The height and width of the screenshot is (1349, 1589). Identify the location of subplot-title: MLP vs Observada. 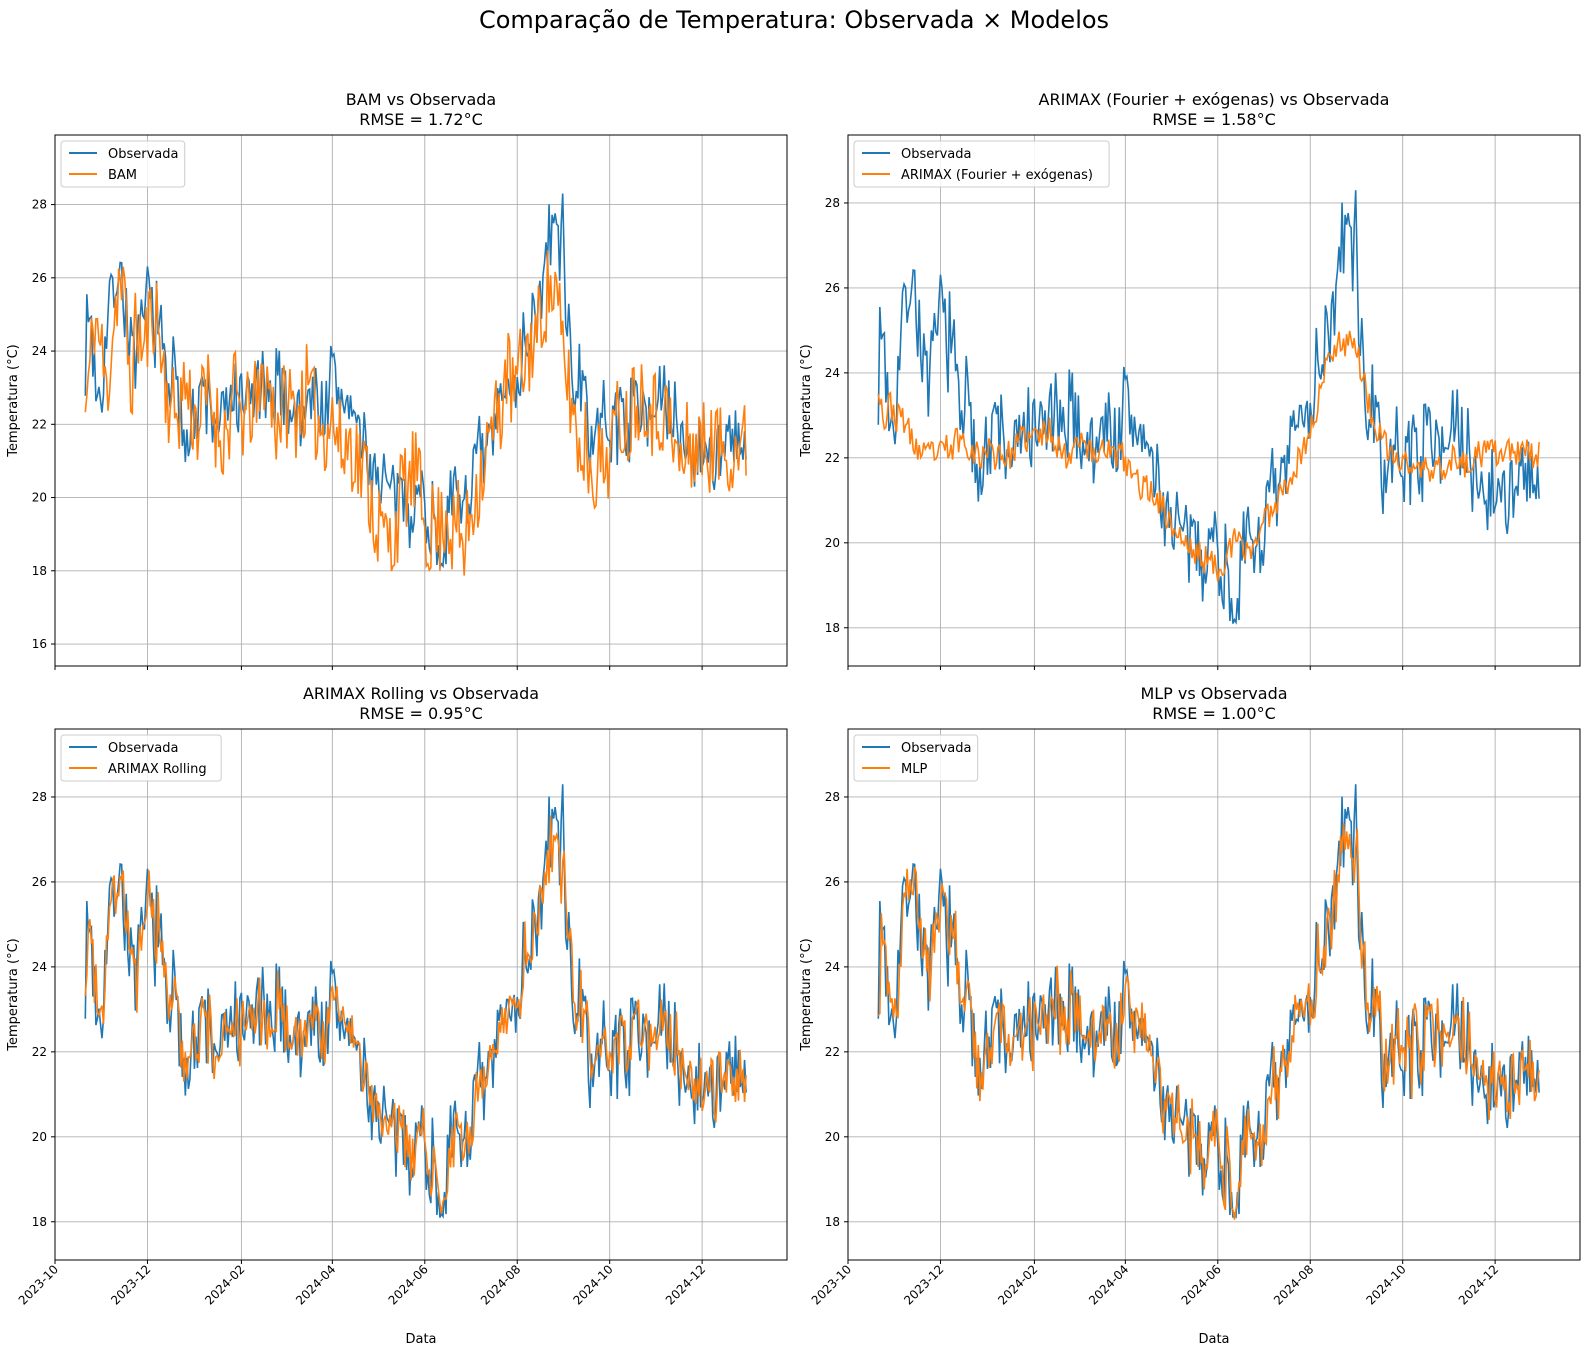
(1213, 693).